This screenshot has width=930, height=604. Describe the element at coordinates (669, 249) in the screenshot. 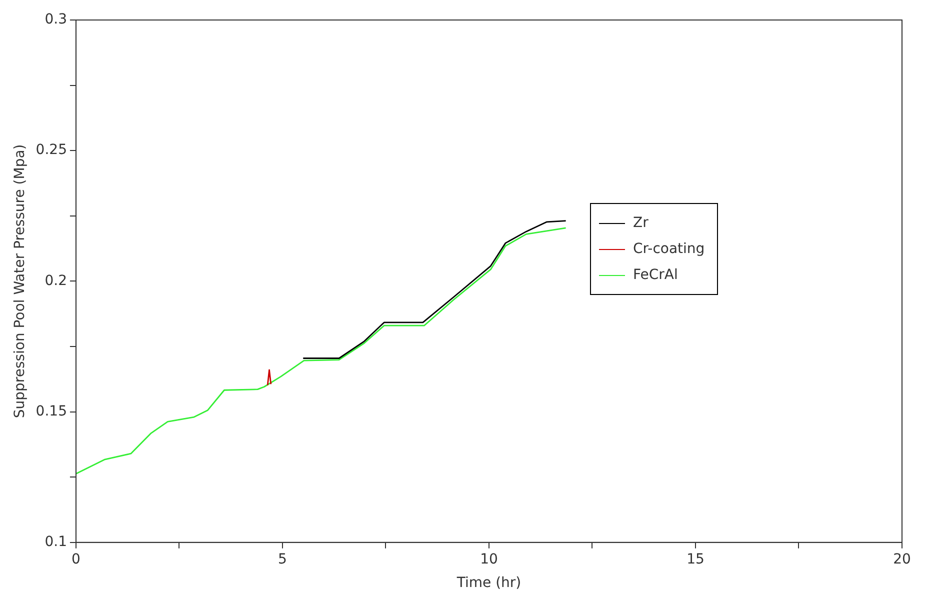

I see `legend-label: Cr-coating` at that location.